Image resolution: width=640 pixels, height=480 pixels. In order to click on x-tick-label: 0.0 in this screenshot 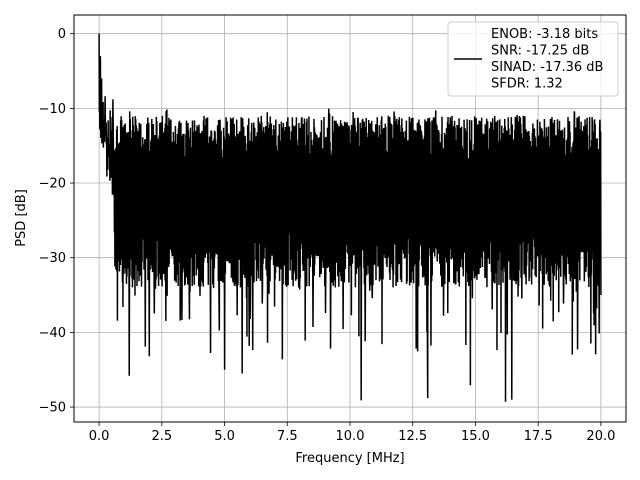, I will do `click(99, 436)`.